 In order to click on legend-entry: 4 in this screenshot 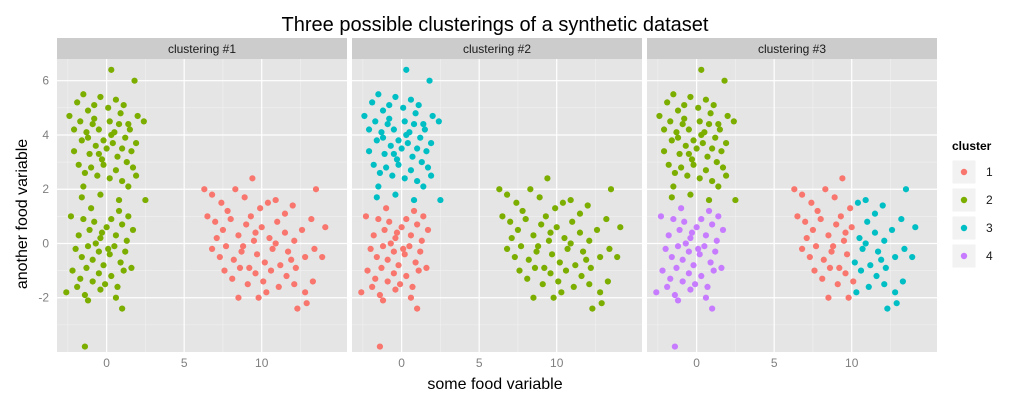, I will do `click(972, 256)`.